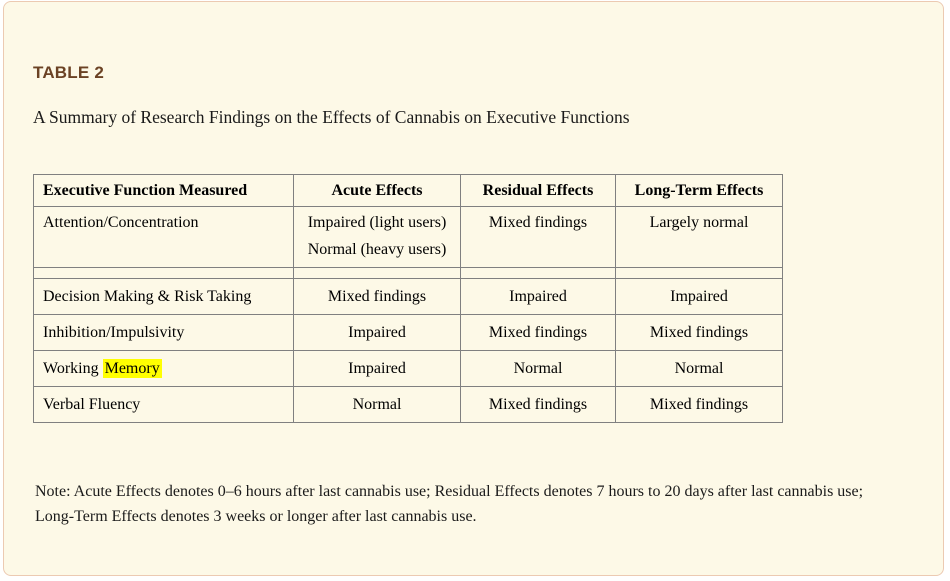 Image resolution: width=950 pixels, height=581 pixels. What do you see at coordinates (163, 237) in the screenshot?
I see `cell-function: Attention/Concentration` at bounding box center [163, 237].